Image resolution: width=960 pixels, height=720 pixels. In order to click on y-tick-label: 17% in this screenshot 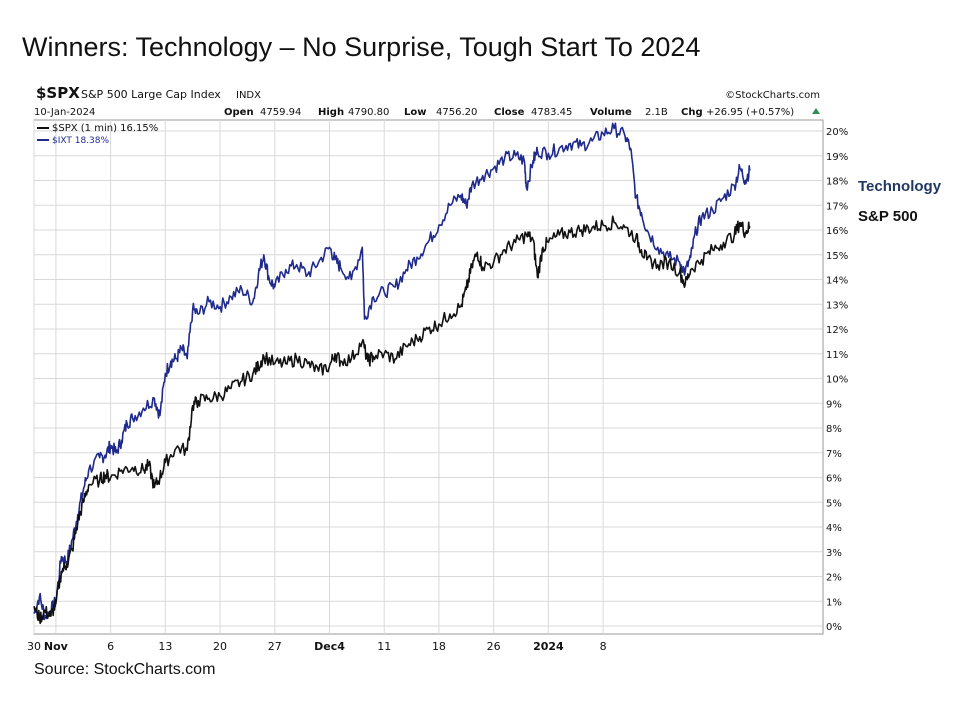, I will do `click(837, 206)`.